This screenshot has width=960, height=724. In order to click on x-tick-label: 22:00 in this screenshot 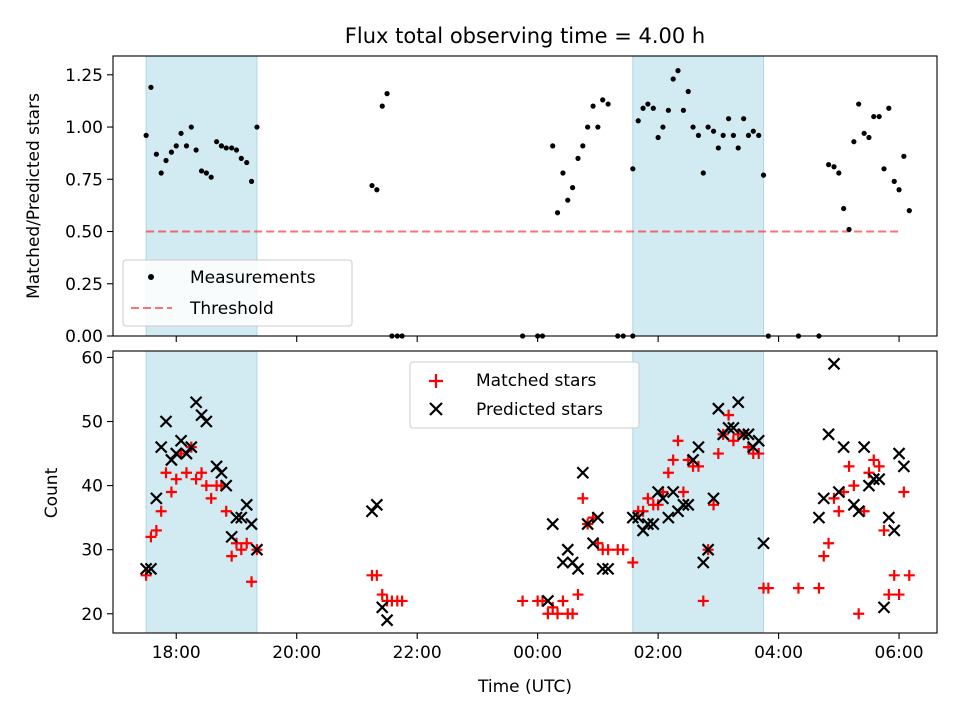, I will do `click(417, 653)`.